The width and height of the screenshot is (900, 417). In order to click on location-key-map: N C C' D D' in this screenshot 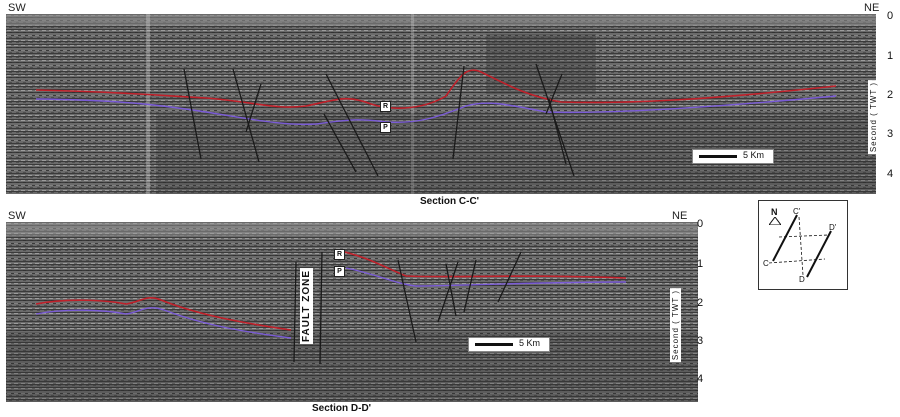, I will do `click(803, 245)`.